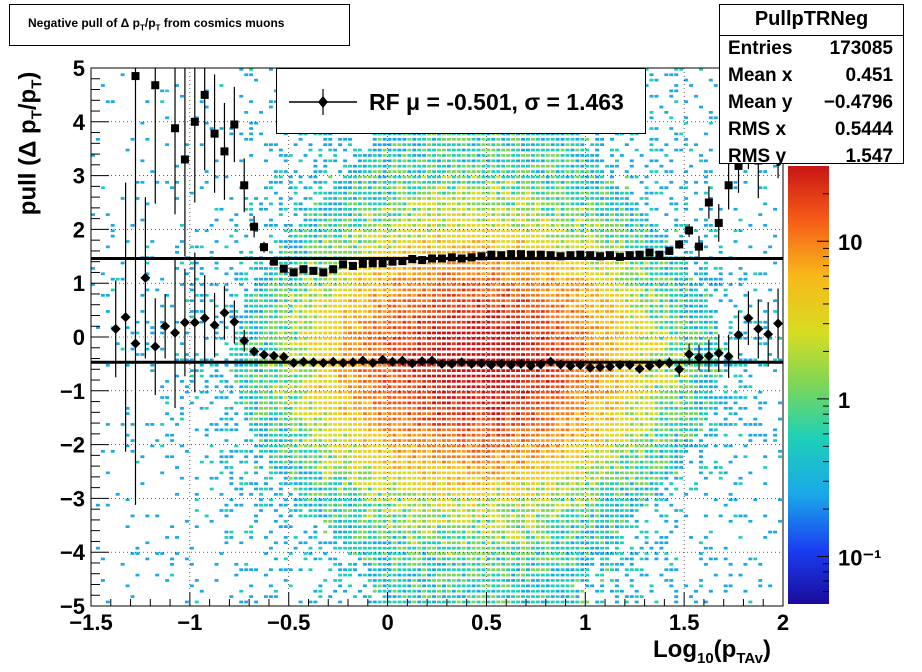  What do you see at coordinates (354, 333) in the screenshot?
I see `heatmap-cell-1952` at bounding box center [354, 333].